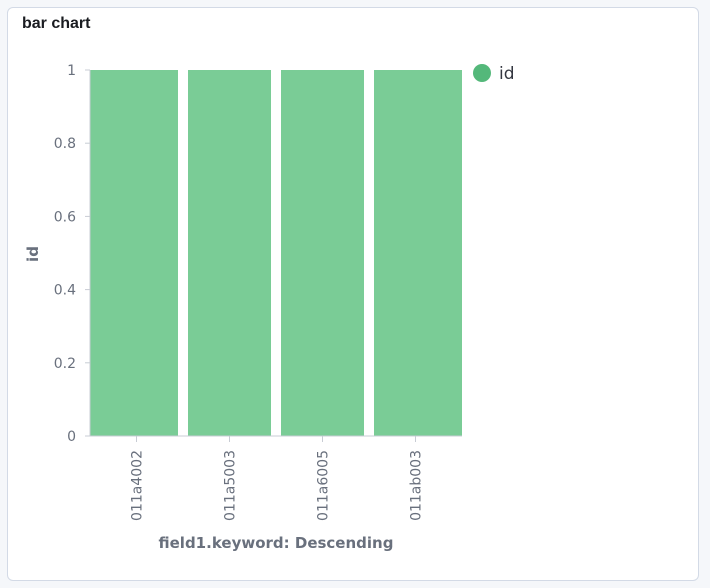 The height and width of the screenshot is (588, 710). I want to click on y-axis: 0 0.2 0.4 0.6 0.8 1, so click(72, 254).